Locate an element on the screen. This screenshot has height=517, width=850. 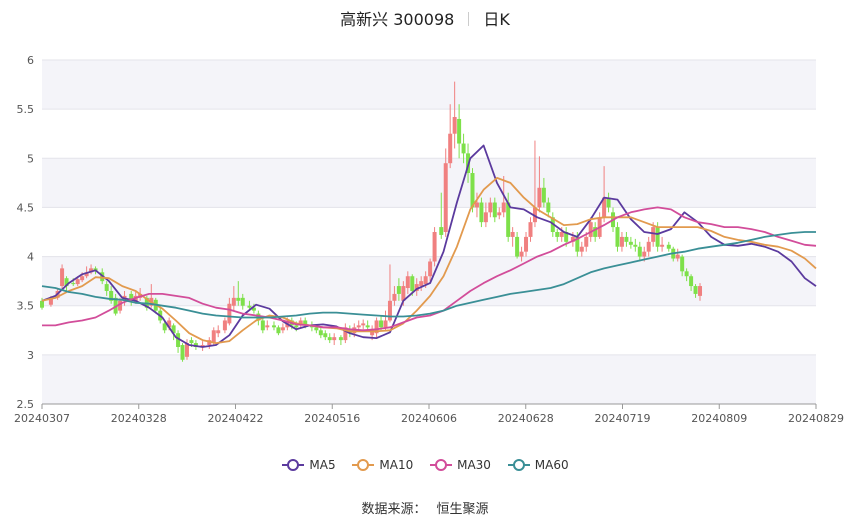
legend-item-ma60: MA60 is located at coordinates (538, 465).